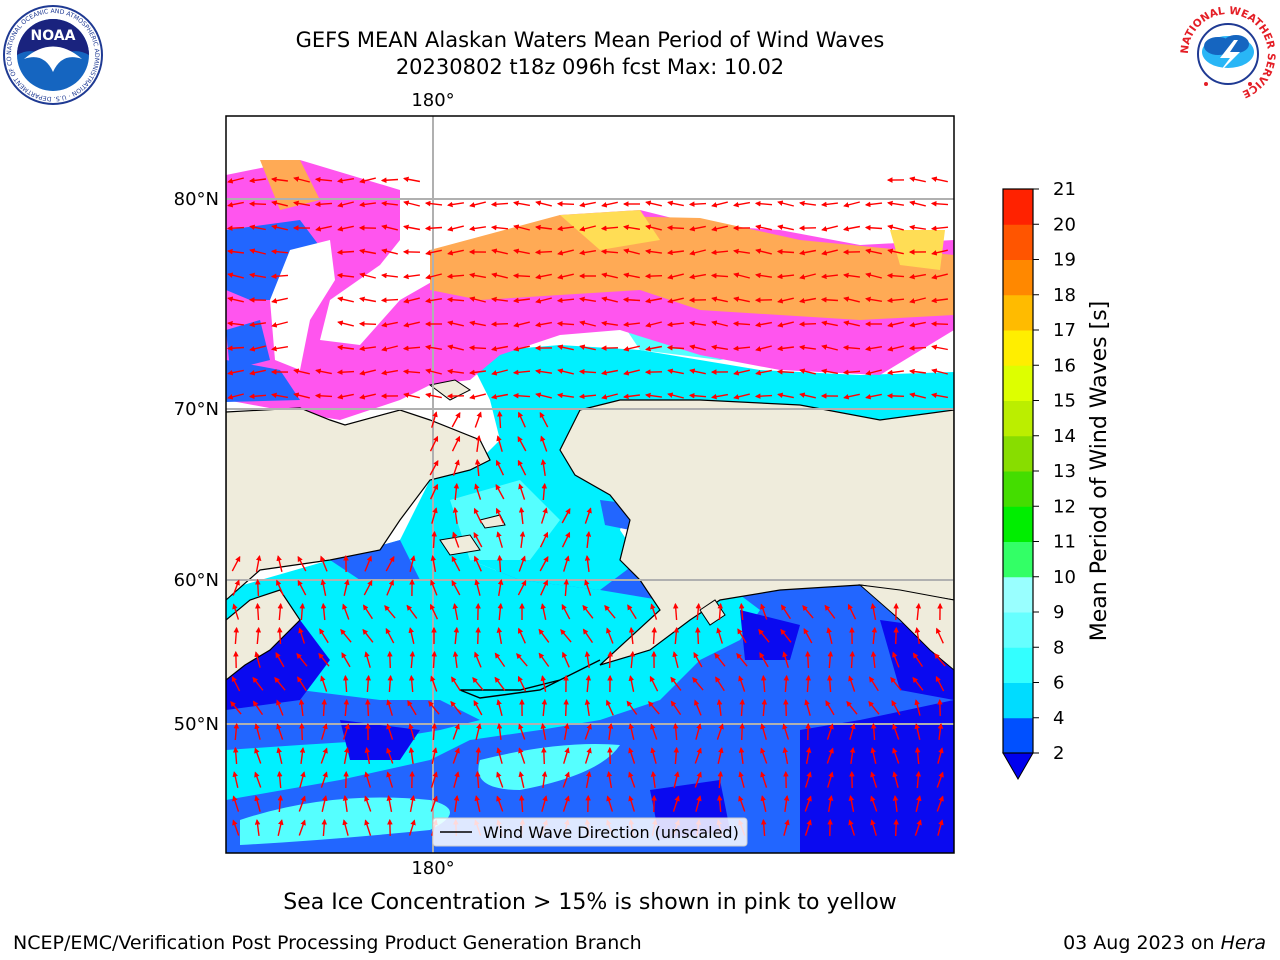 This screenshot has width=1280, height=960. What do you see at coordinates (1018, 489) in the screenshot?
I see `colorbar-segment` at bounding box center [1018, 489].